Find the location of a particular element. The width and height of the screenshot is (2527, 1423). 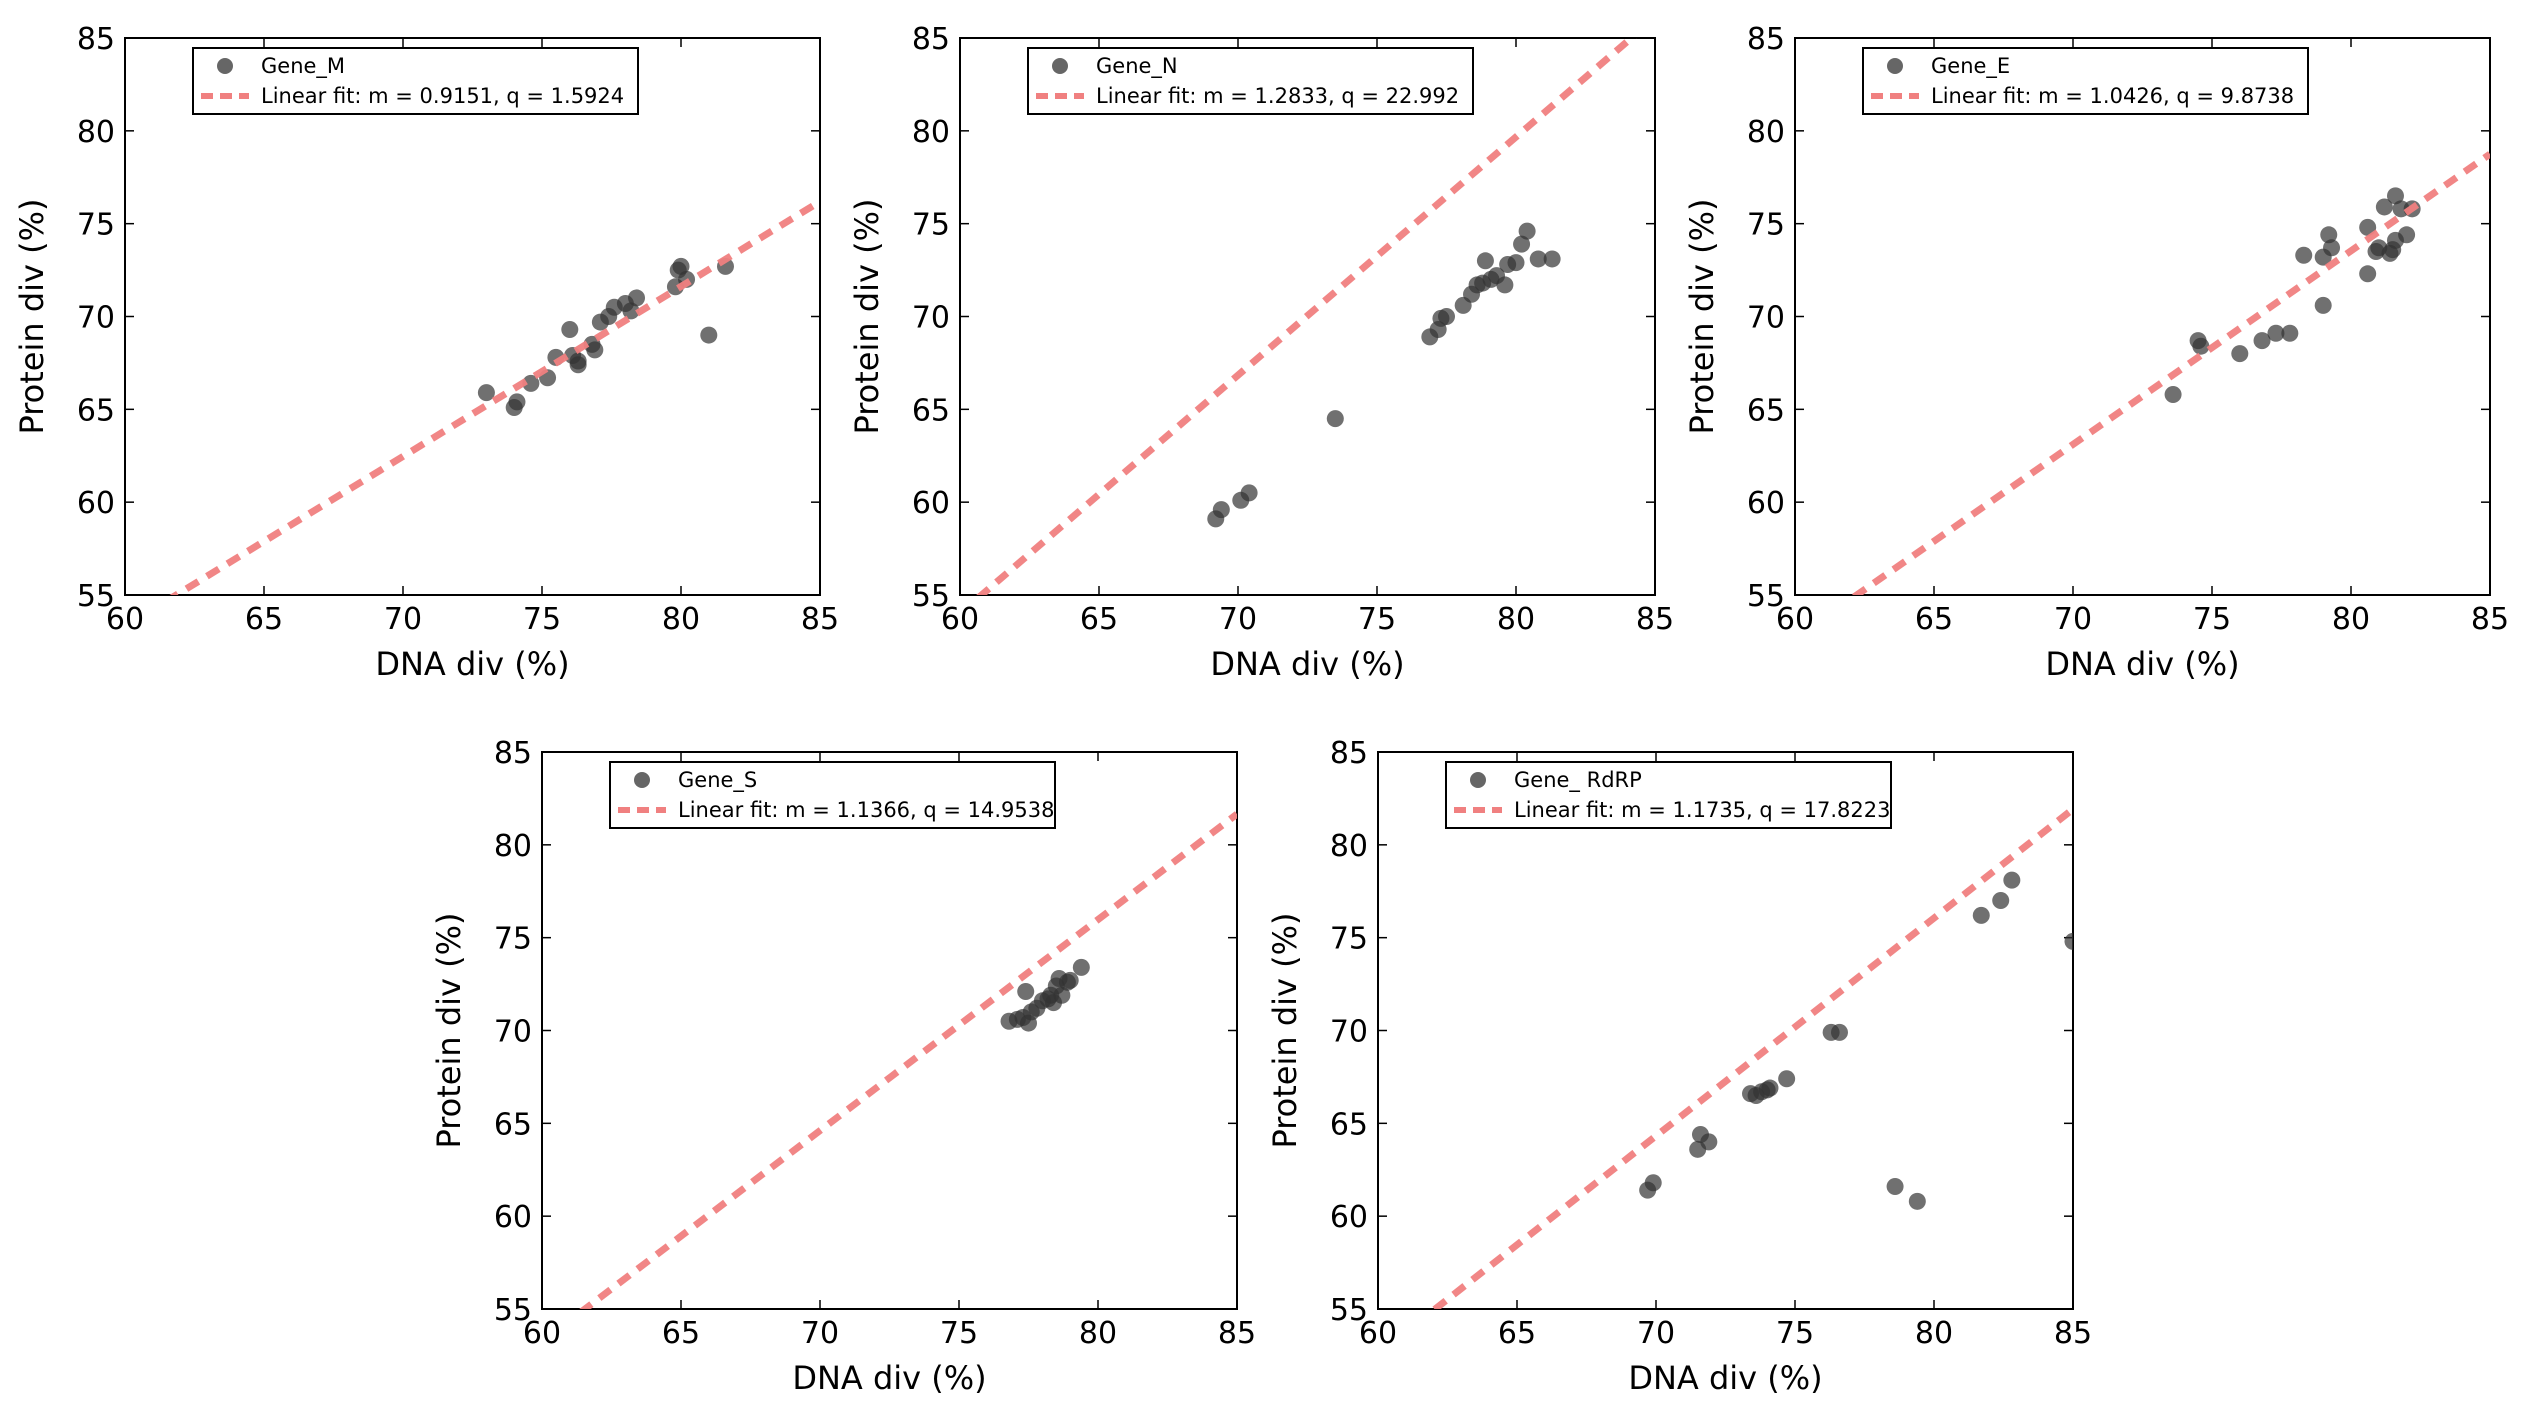

chart5-xtick-label: 60 is located at coordinates (1378, 1333).